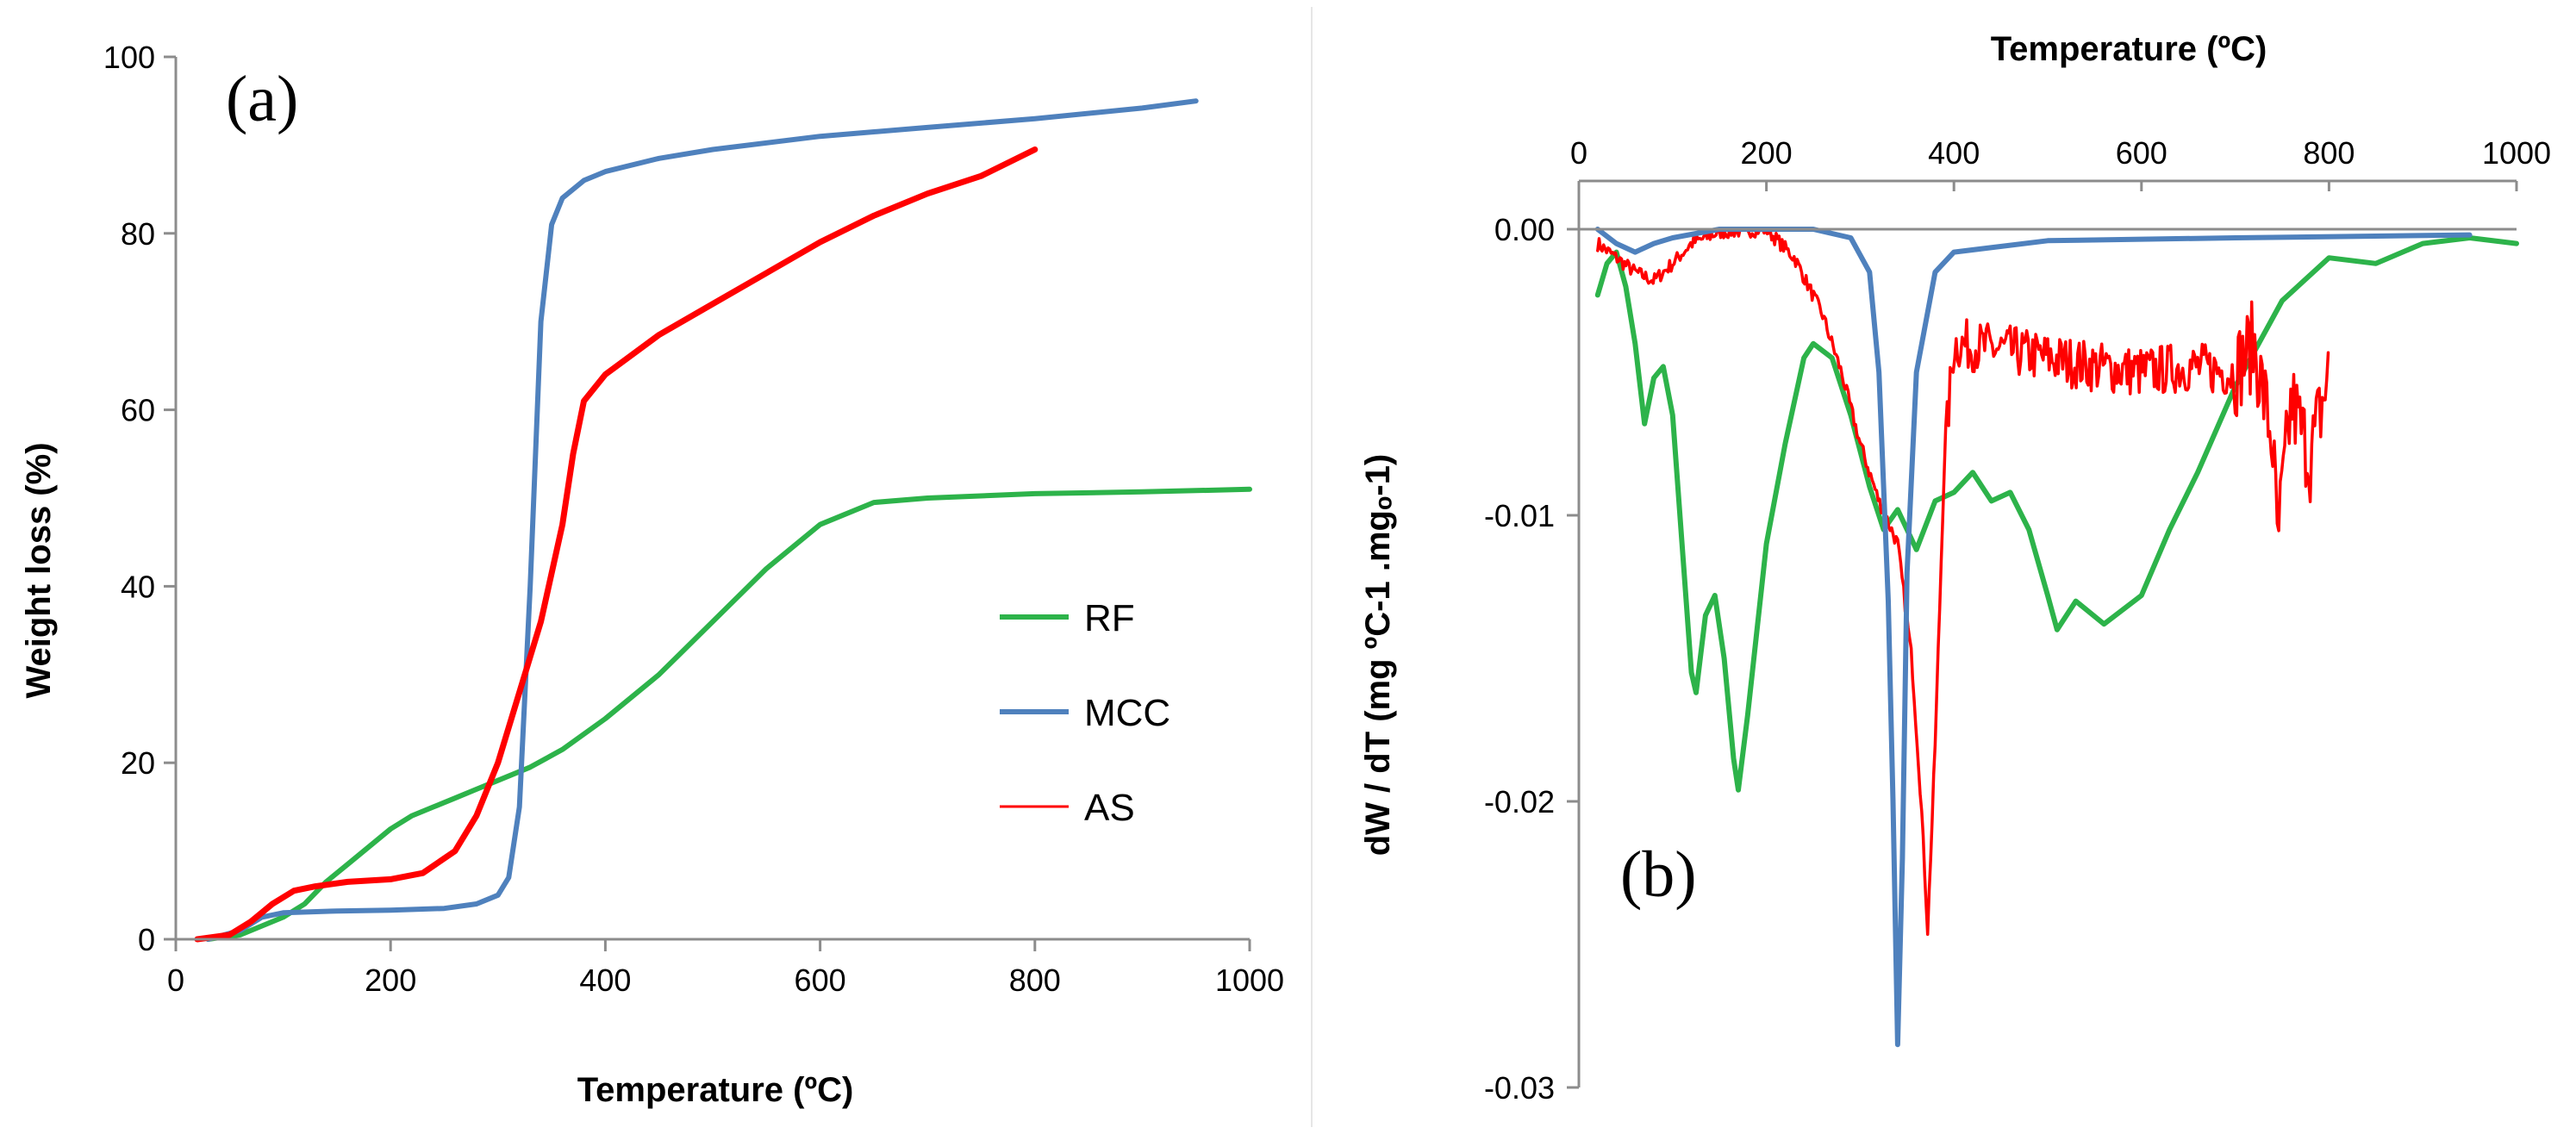 The height and width of the screenshot is (1134, 2576). I want to click on panel-a-xtick-label: 1000, so click(1249, 980).